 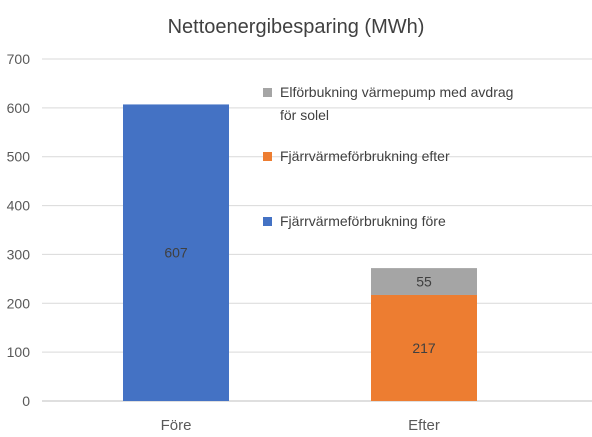 What do you see at coordinates (19, 59) in the screenshot?
I see `y-tick-label: 700` at bounding box center [19, 59].